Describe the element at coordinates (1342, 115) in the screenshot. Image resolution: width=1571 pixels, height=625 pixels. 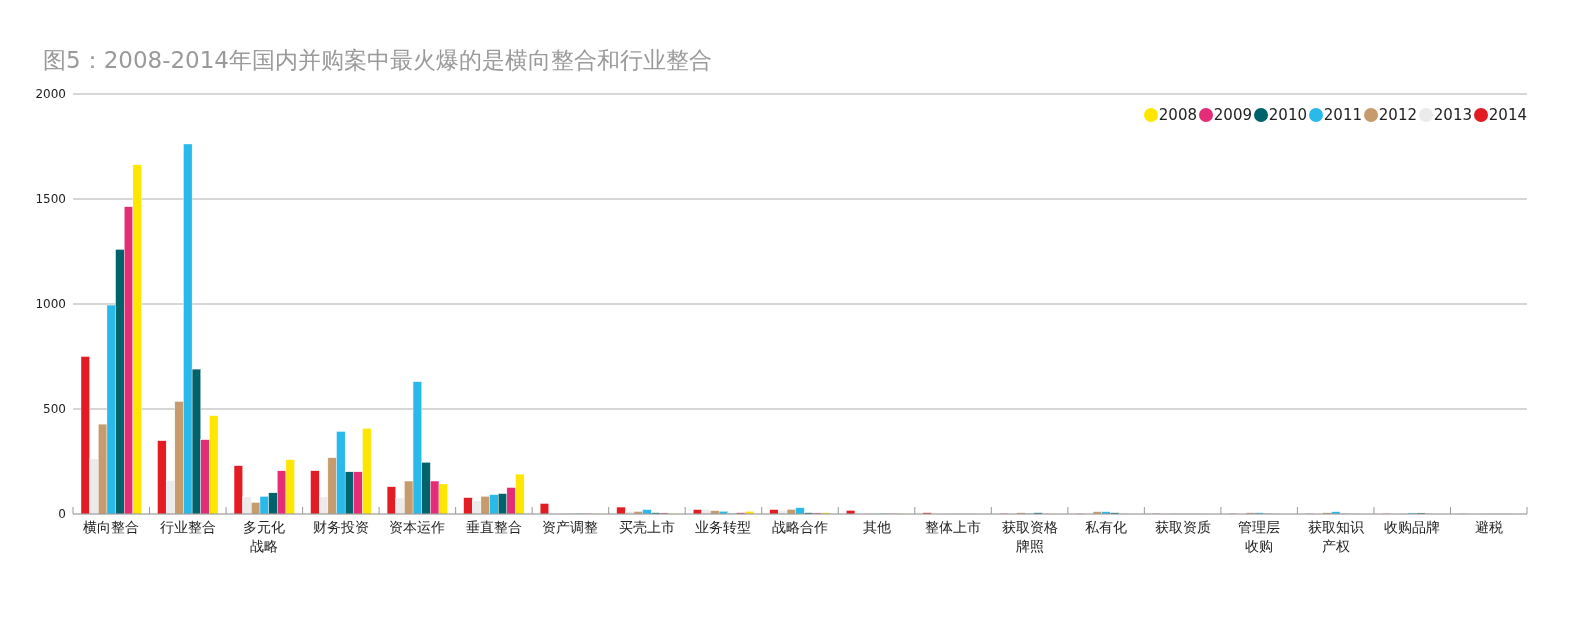
I see `legend-label: 2011` at that location.